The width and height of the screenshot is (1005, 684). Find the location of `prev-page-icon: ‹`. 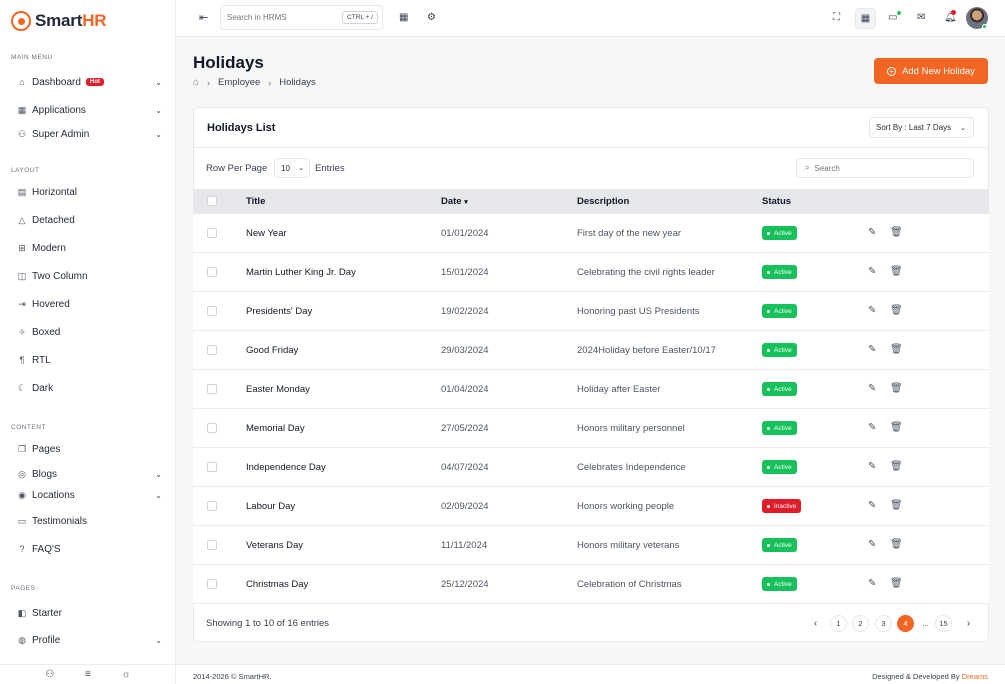

prev-page-icon: ‹ is located at coordinates (815, 623).